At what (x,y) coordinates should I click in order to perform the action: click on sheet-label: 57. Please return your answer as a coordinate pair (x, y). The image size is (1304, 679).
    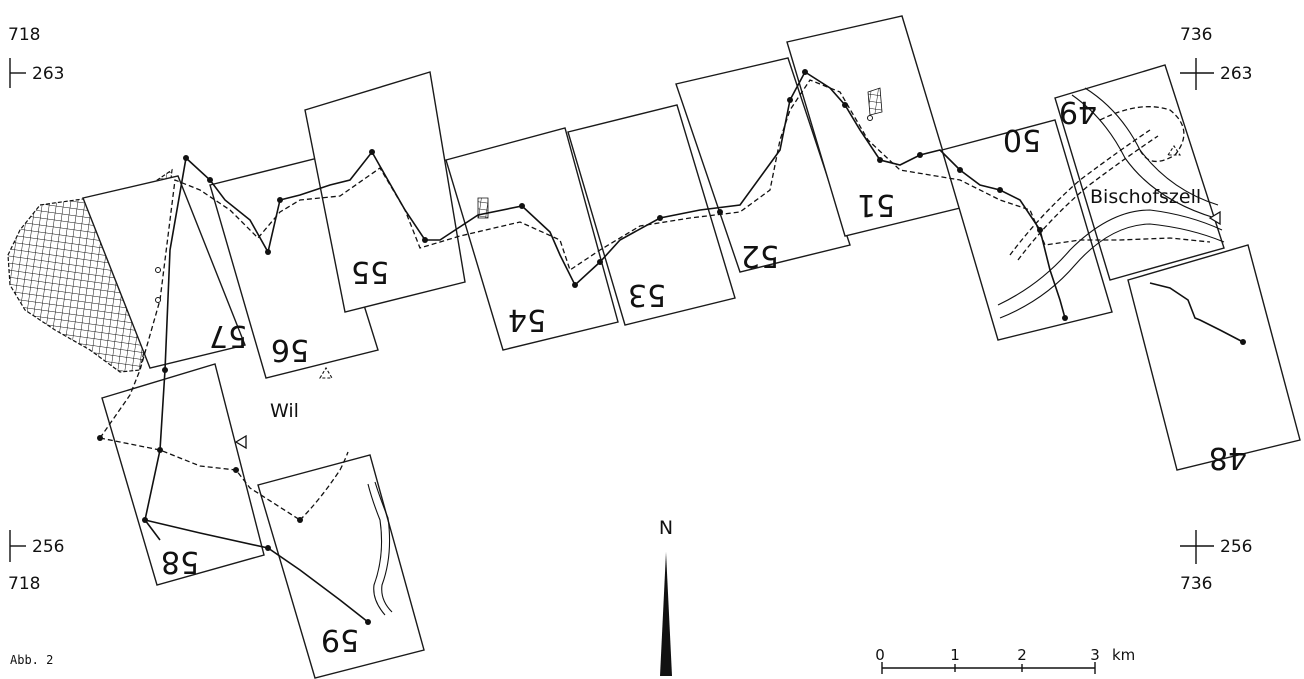
    Looking at the image, I should click on (228, 335).